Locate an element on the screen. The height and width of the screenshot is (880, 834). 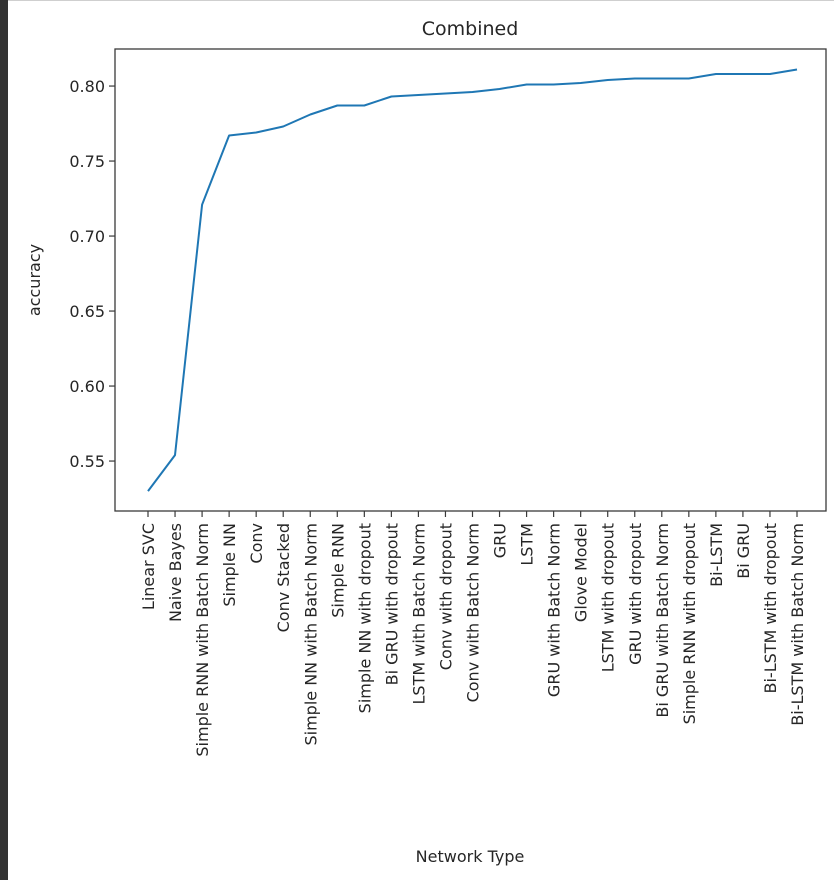
chart-title: Combined is located at coordinates (470, 29).